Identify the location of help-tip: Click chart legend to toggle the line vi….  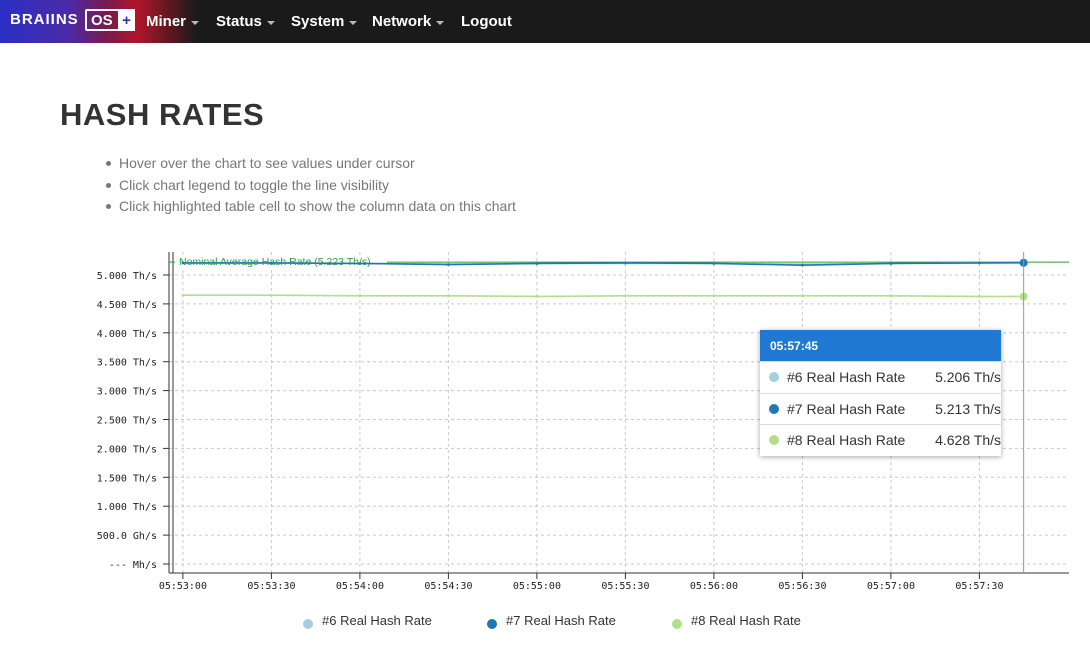
(310, 188).